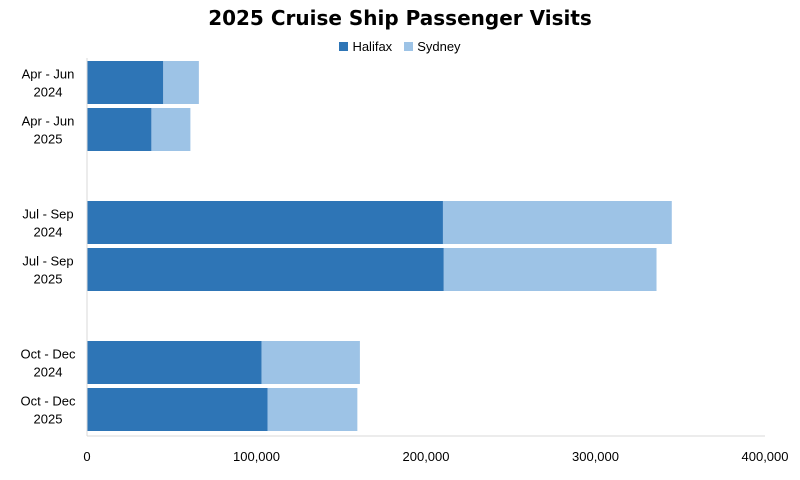  I want to click on legend-swatch-sydney, so click(409, 46).